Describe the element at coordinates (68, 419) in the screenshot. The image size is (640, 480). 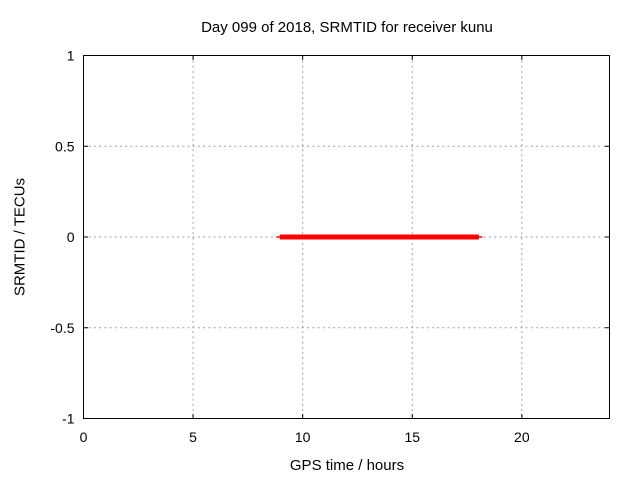
I see `y-tick-label--1: -1` at that location.